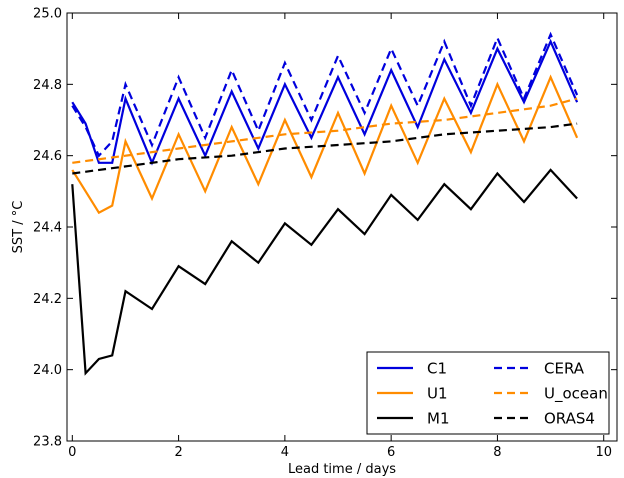 The image size is (624, 478). I want to click on x-tick-label: 0, so click(72, 452).